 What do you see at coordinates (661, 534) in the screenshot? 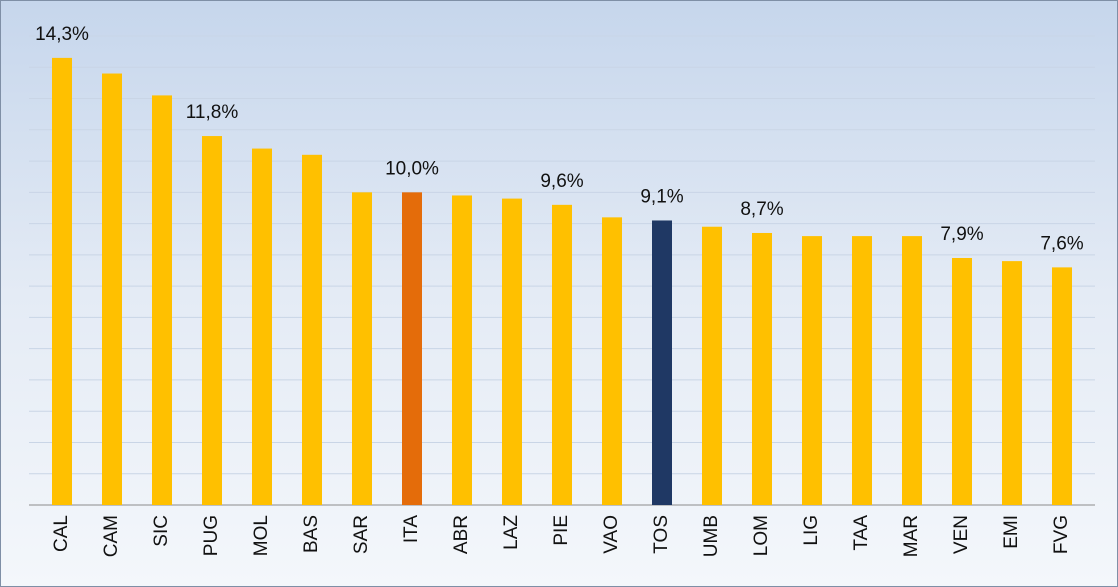
I see `x-tick-label: TOS` at bounding box center [661, 534].